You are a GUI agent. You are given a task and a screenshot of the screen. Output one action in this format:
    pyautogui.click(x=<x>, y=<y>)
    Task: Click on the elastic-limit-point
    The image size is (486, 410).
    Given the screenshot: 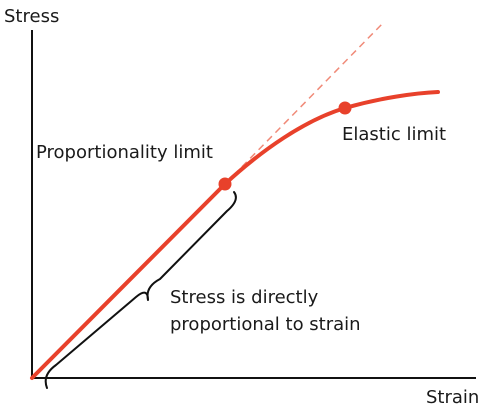 What is the action you would take?
    pyautogui.click(x=345, y=108)
    